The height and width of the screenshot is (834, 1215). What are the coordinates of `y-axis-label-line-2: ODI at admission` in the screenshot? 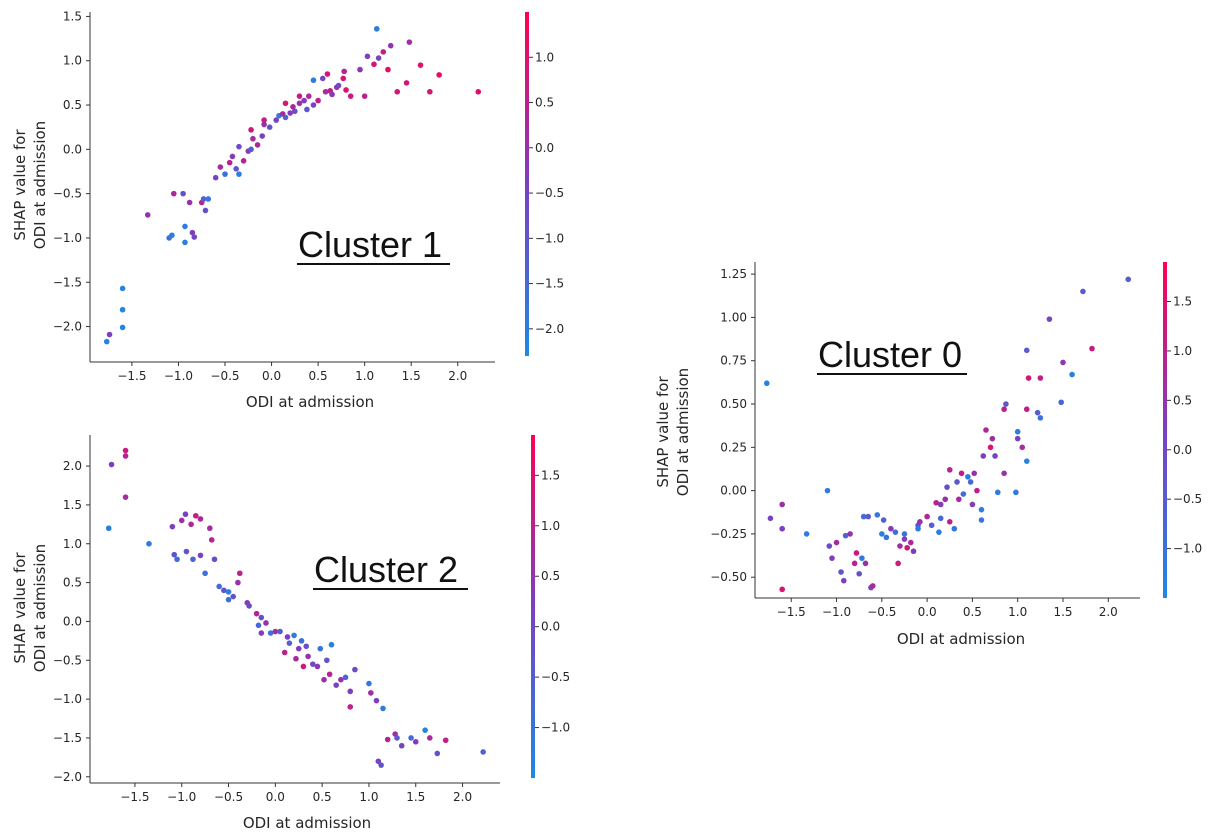 It's located at (40, 608).